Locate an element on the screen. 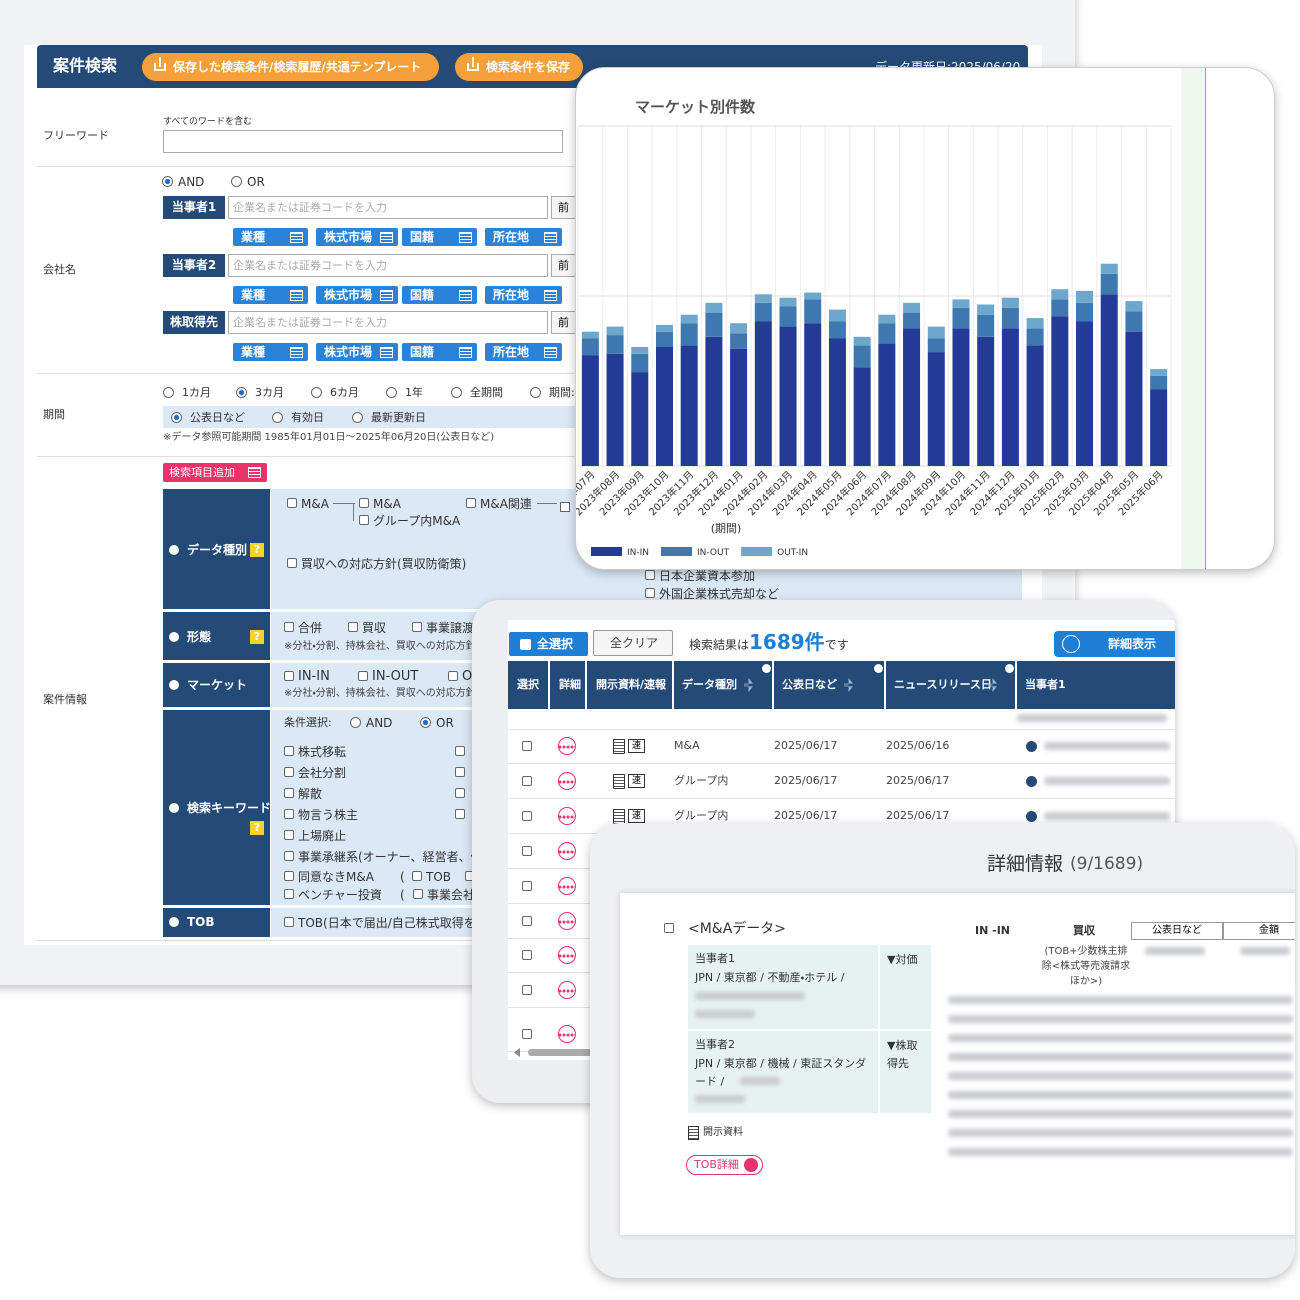  clear-all-button is located at coordinates (633, 643).